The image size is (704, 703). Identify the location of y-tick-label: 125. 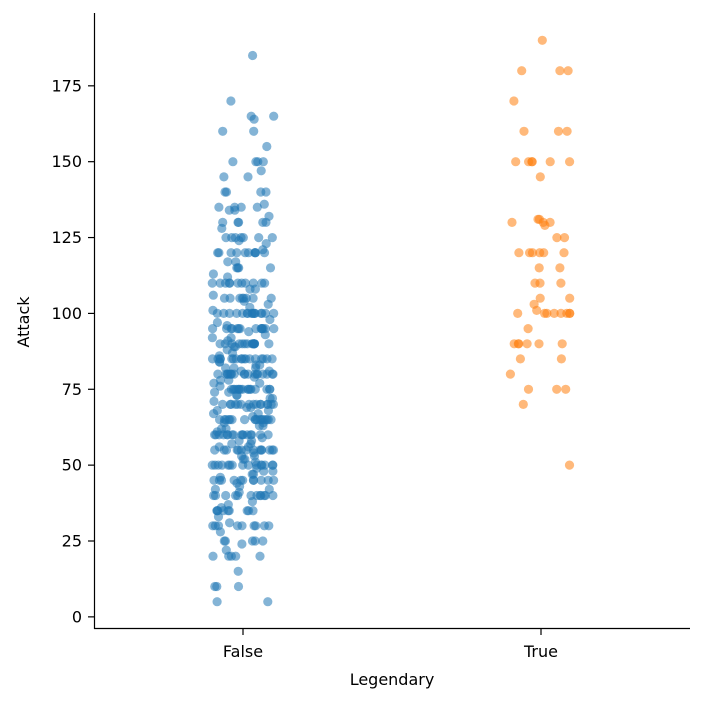
(66, 237).